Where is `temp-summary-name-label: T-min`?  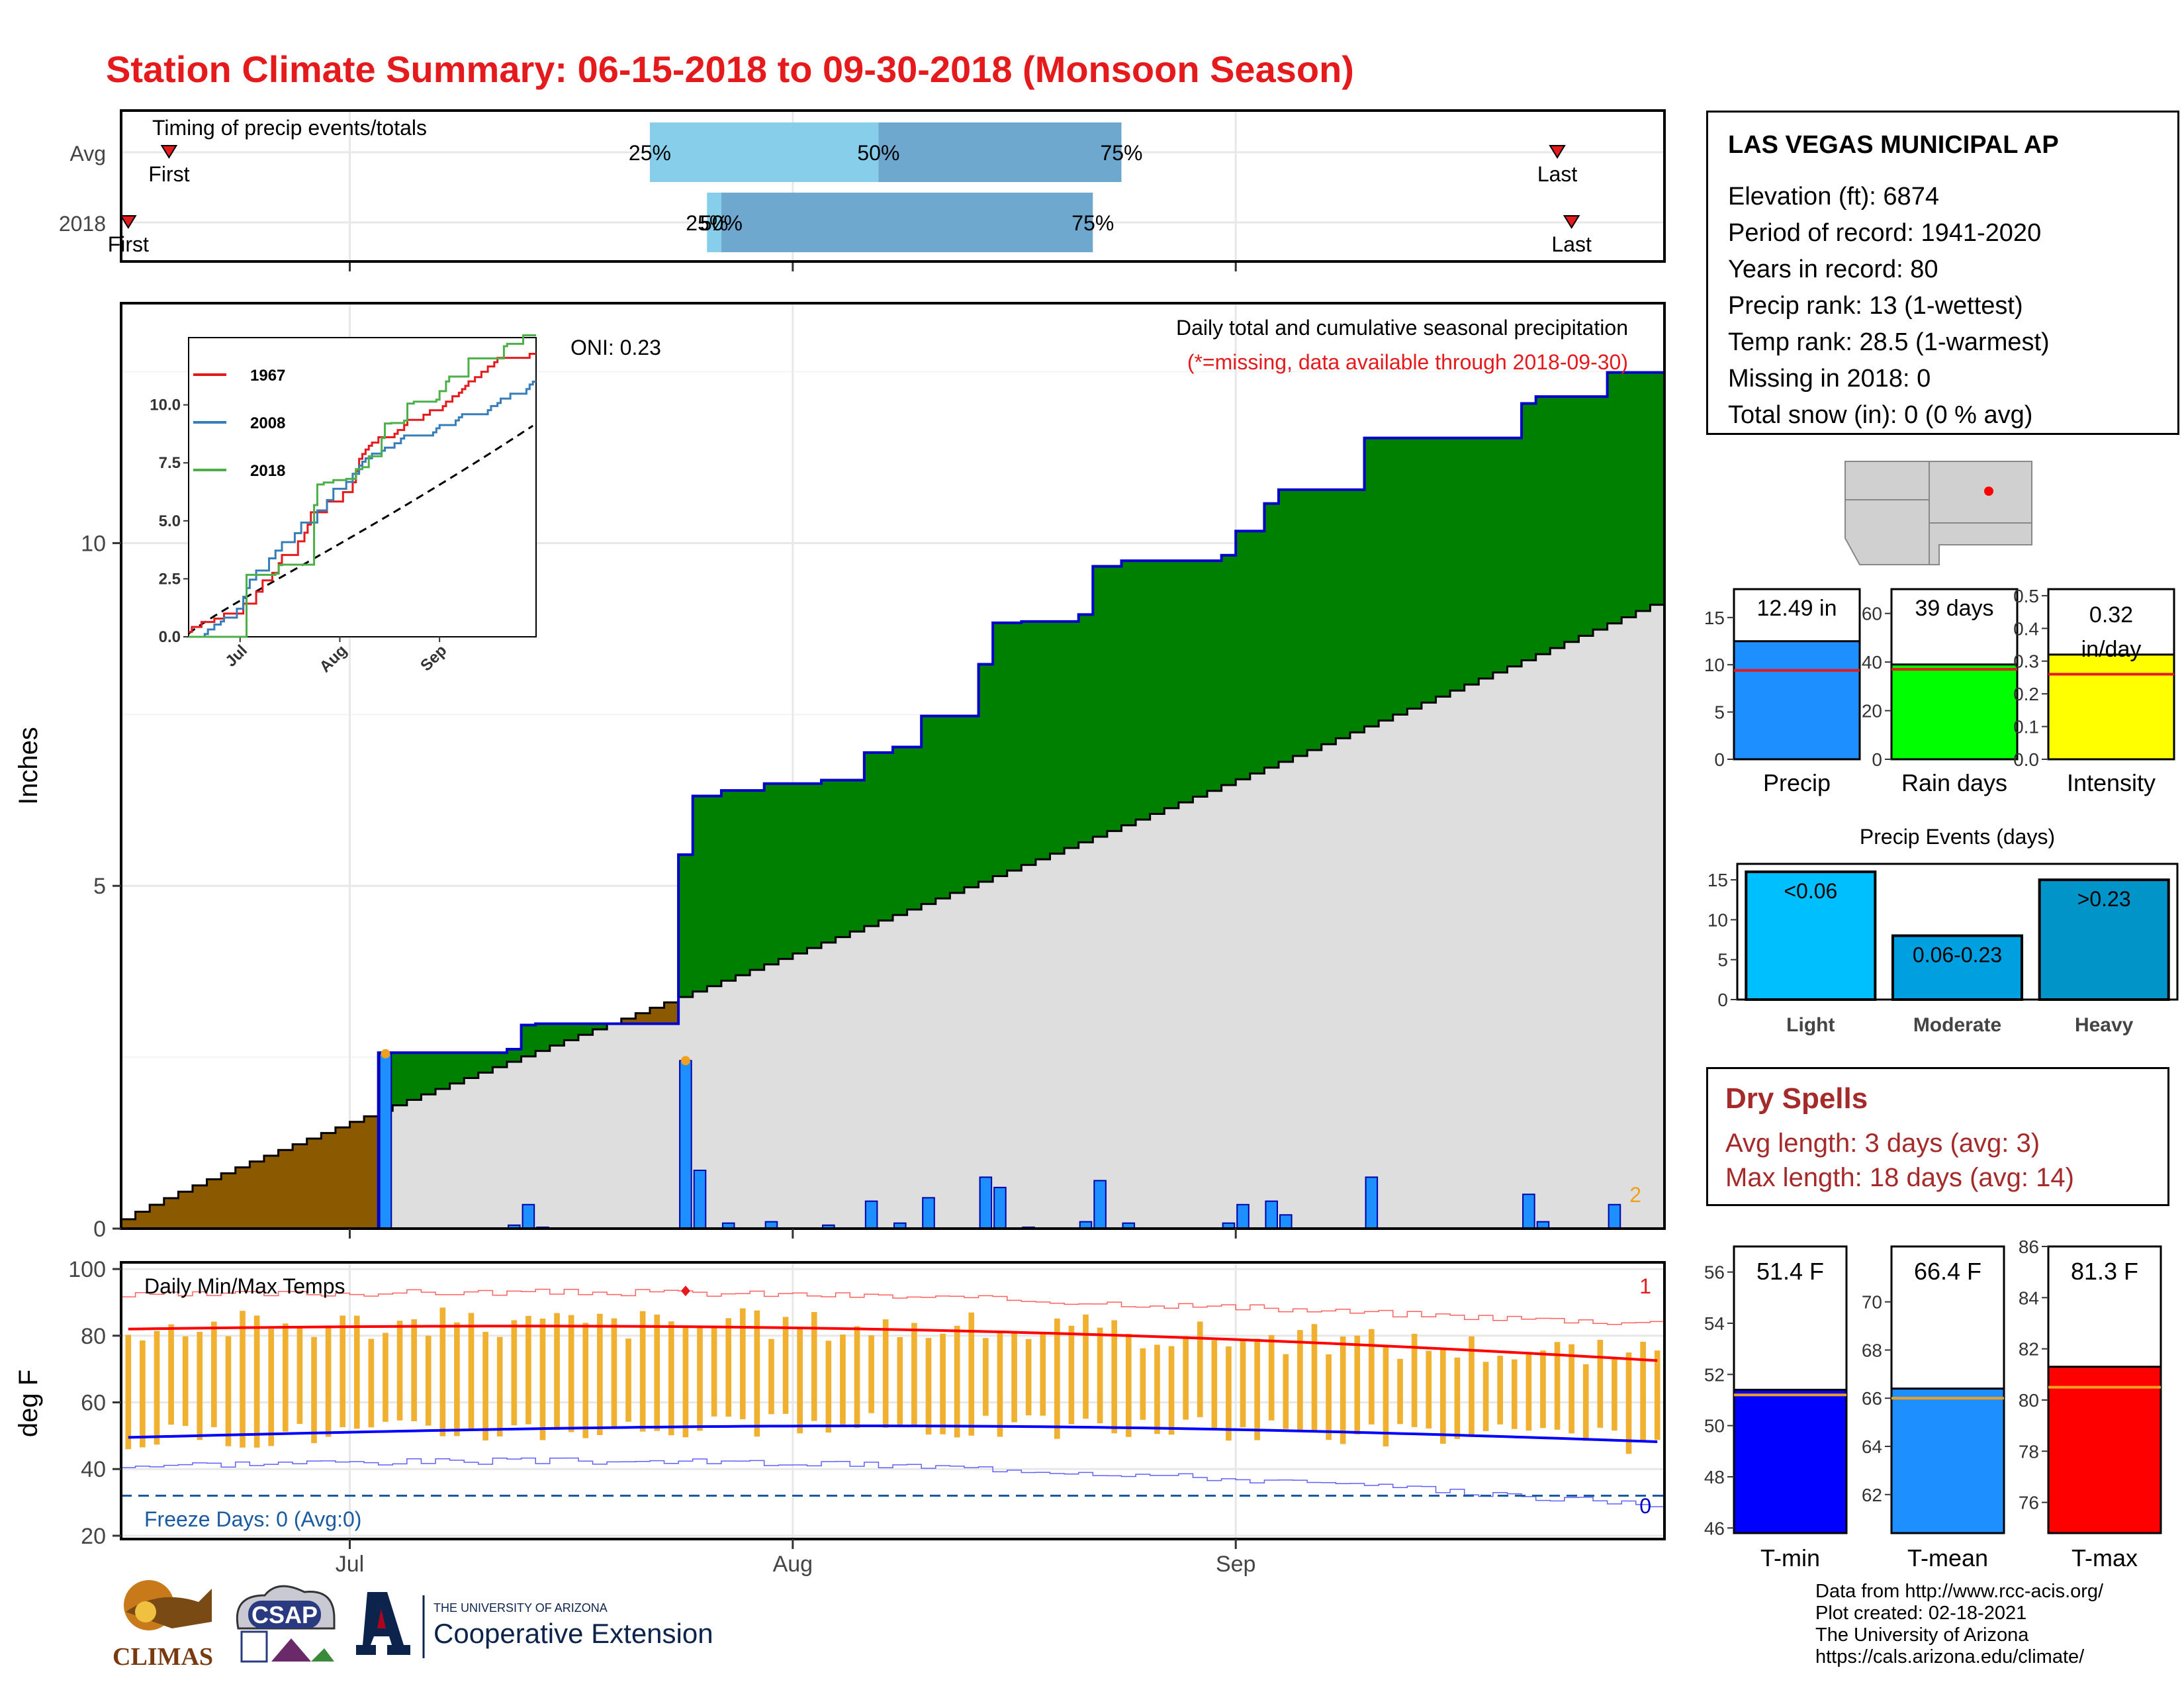
temp-summary-name-label: T-min is located at coordinates (1790, 1557).